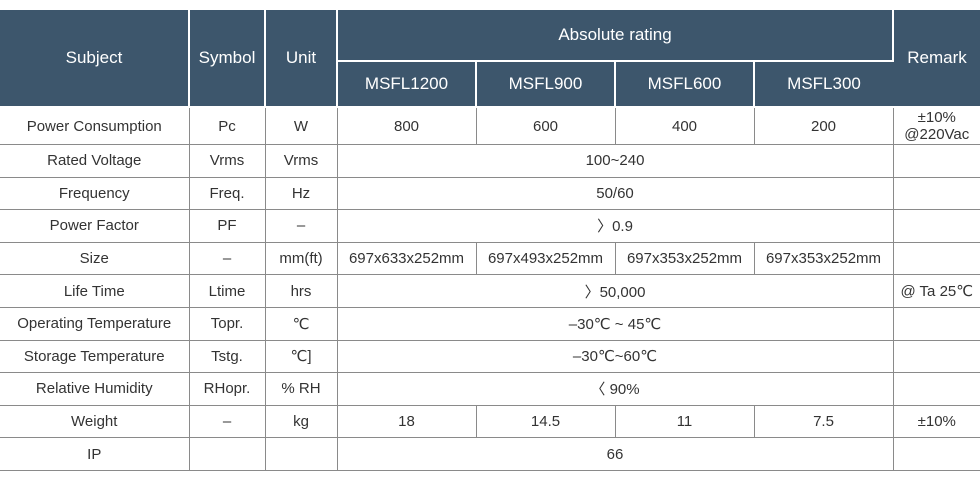 This screenshot has width=980, height=493. Describe the element at coordinates (824, 259) in the screenshot. I see `cell-value-msfl300: 697x353x252mm` at that location.